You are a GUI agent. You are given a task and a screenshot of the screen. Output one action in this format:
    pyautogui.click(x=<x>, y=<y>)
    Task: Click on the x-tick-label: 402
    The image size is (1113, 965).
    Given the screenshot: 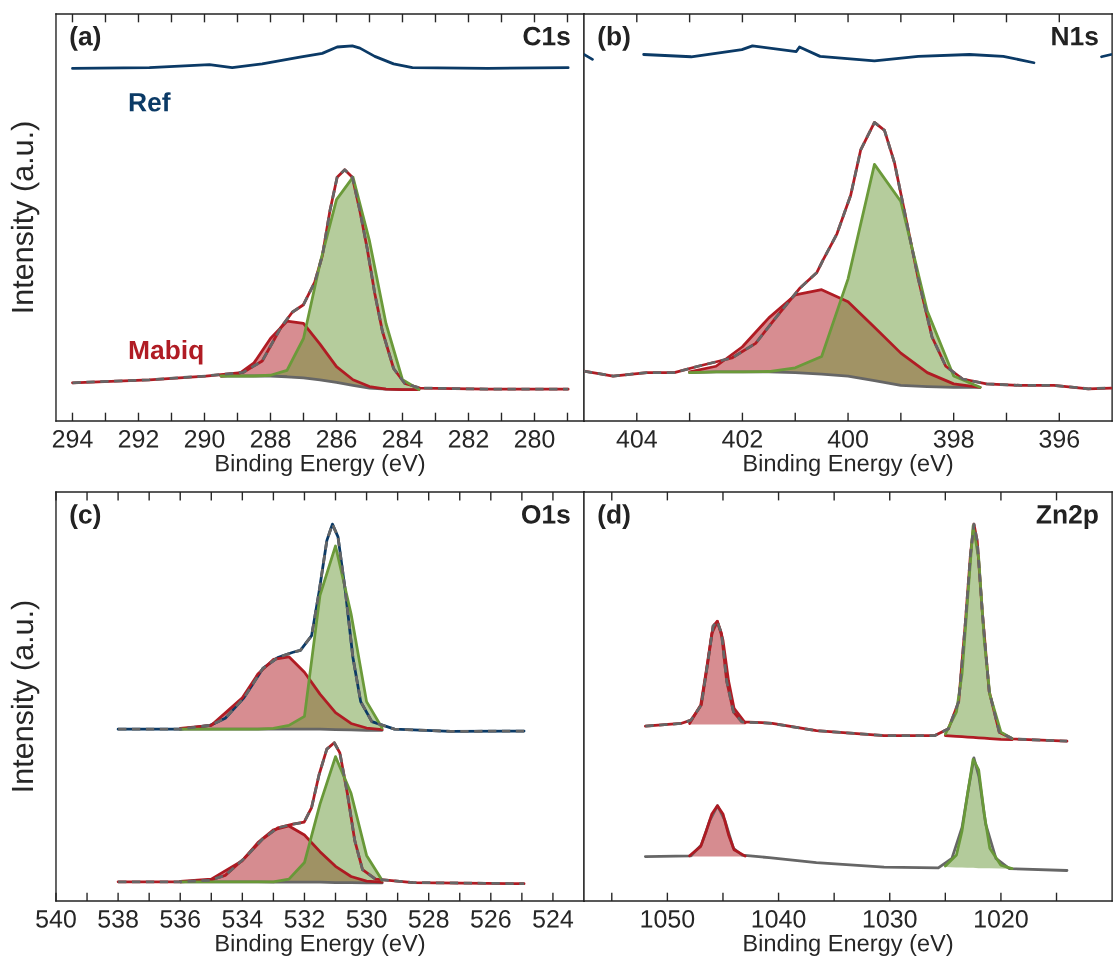 What is the action you would take?
    pyautogui.click(x=742, y=439)
    